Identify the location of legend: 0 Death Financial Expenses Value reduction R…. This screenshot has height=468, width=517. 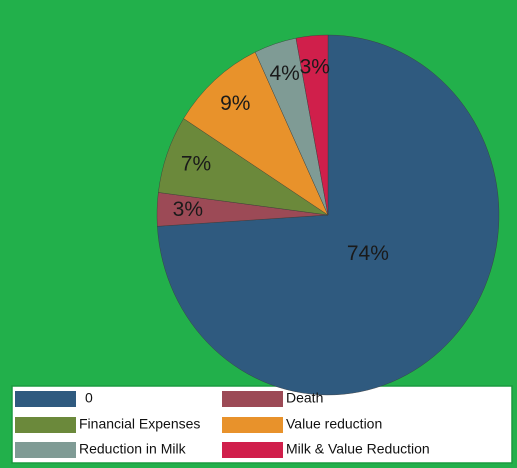
(222, 424).